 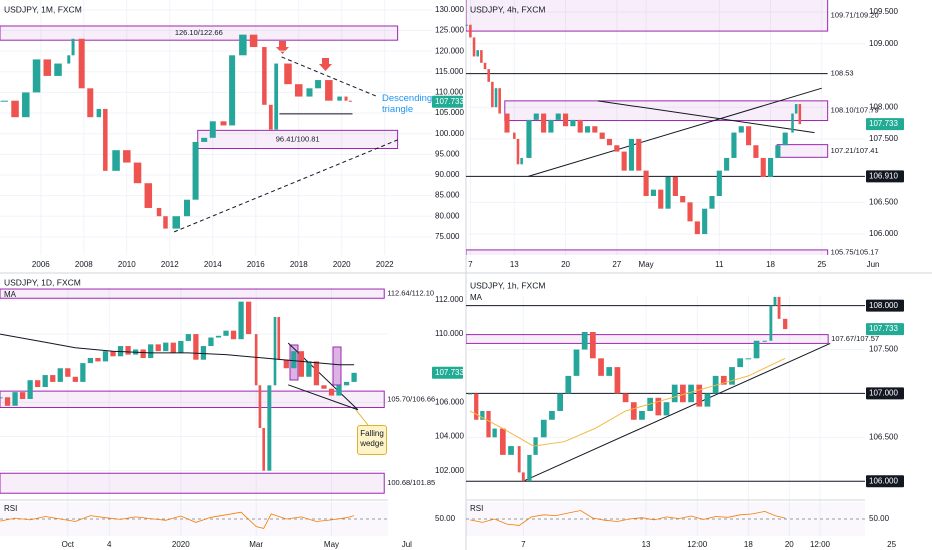 I want to click on zone-label: 105.75/105.17, so click(x=855, y=251).